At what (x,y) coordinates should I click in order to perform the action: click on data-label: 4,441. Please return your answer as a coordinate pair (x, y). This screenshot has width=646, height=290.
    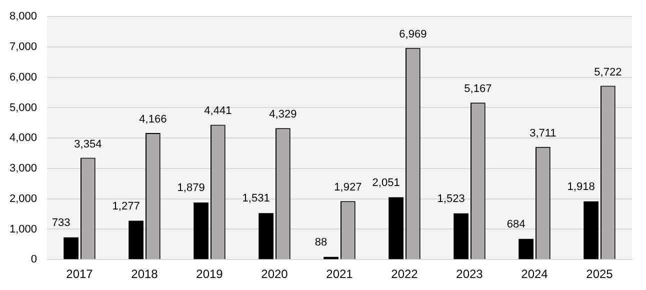
    Looking at the image, I should click on (218, 111).